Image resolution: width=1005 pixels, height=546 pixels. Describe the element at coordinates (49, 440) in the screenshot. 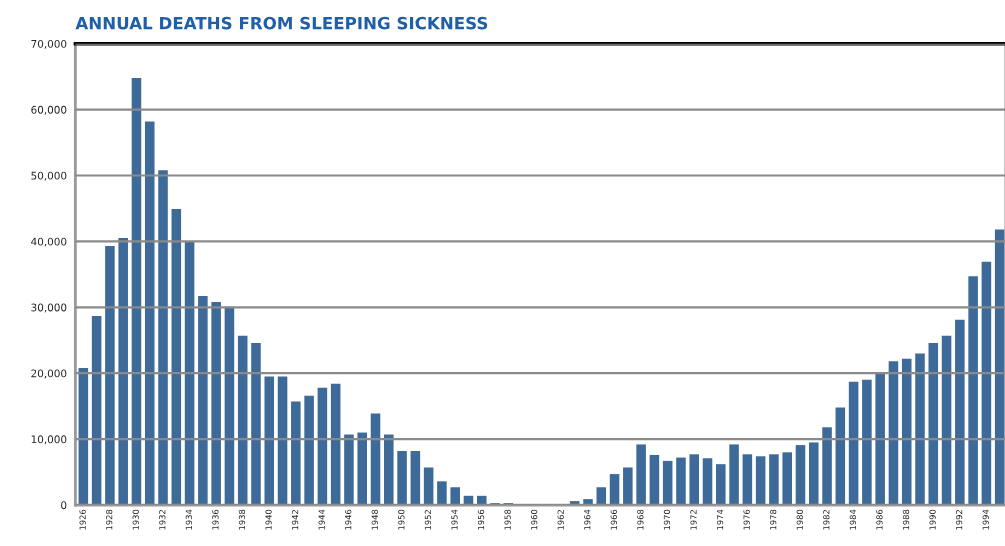

I see `y-tick-label: 10,000` at that location.